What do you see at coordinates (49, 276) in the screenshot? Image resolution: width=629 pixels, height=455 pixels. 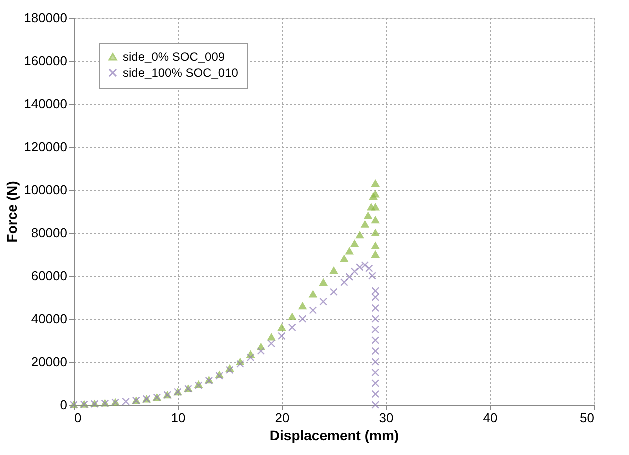 I see `y-tick-label: 60000` at bounding box center [49, 276].